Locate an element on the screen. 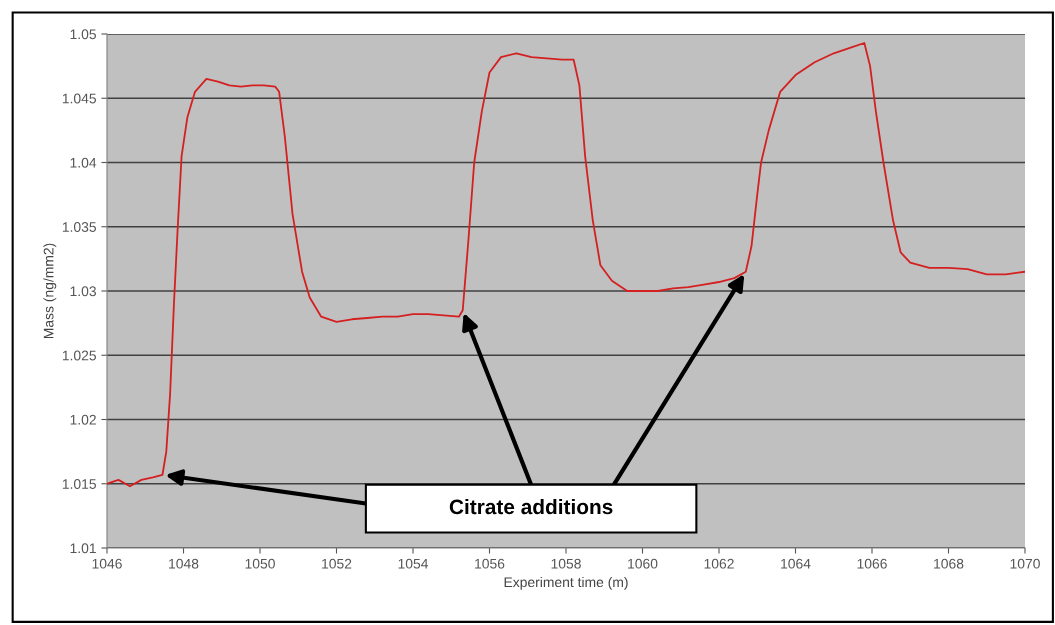 This screenshot has width=1055, height=625. x-tick-label: 1068 is located at coordinates (949, 563).